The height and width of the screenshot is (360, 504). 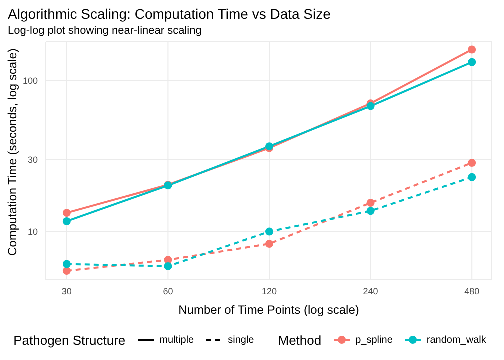 What do you see at coordinates (33, 159) in the screenshot?
I see `y-tick-label: 30` at bounding box center [33, 159].